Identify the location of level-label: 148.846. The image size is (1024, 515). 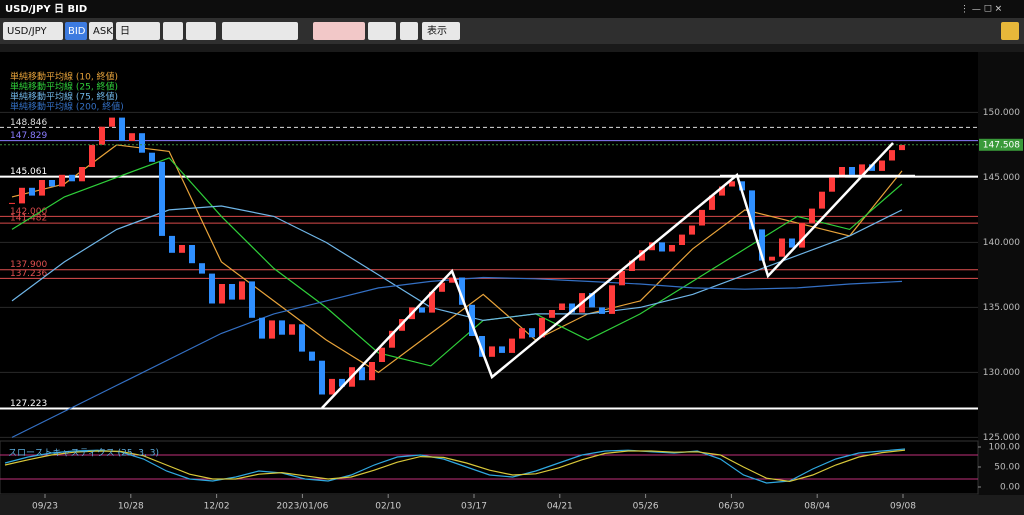
(28, 123).